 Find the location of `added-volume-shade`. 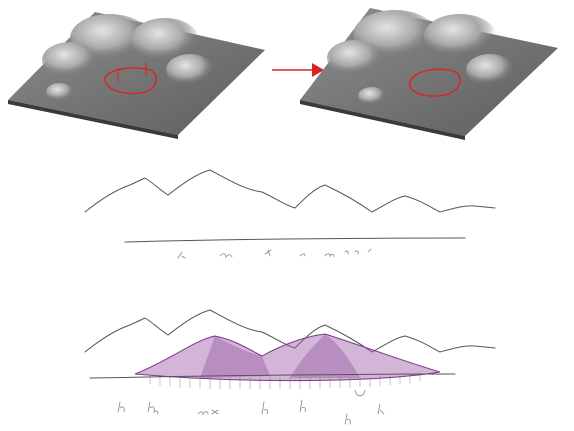

added-volume-shade is located at coordinates (280, 356).